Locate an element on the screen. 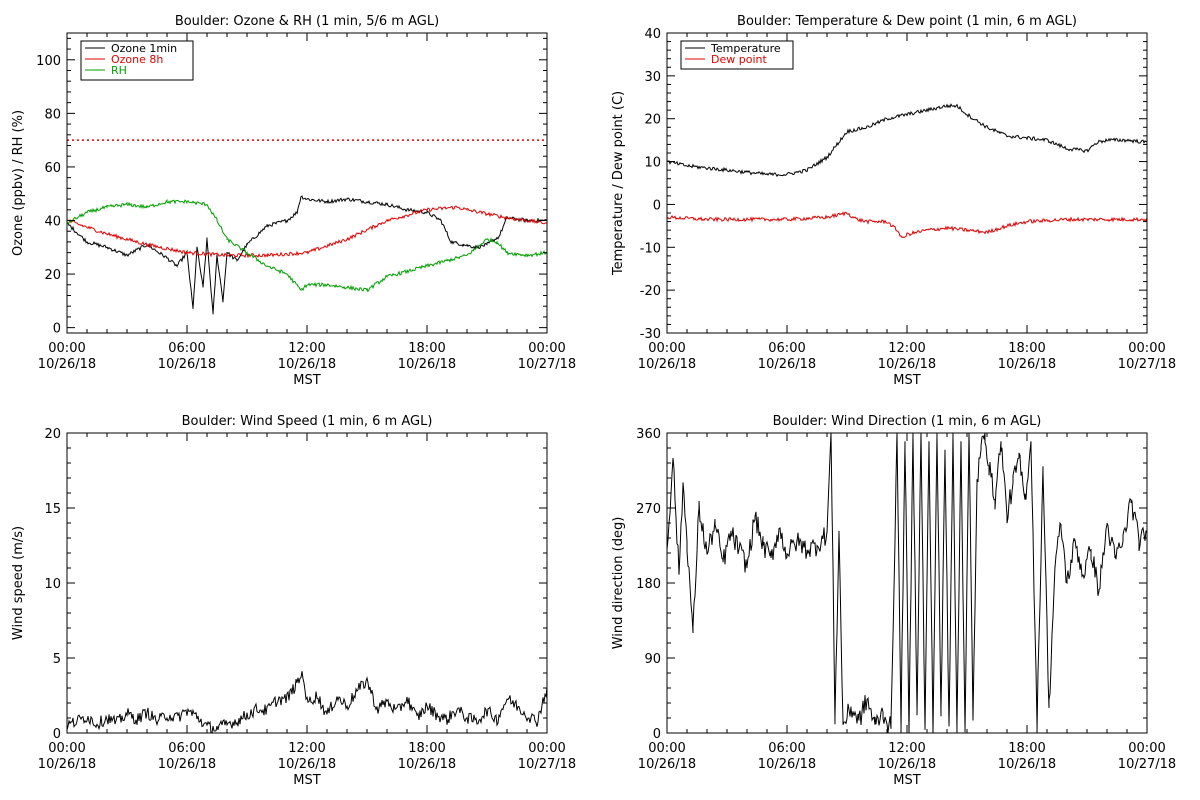 This screenshot has width=1200, height=800. y-tick-label: 360 is located at coordinates (648, 434).